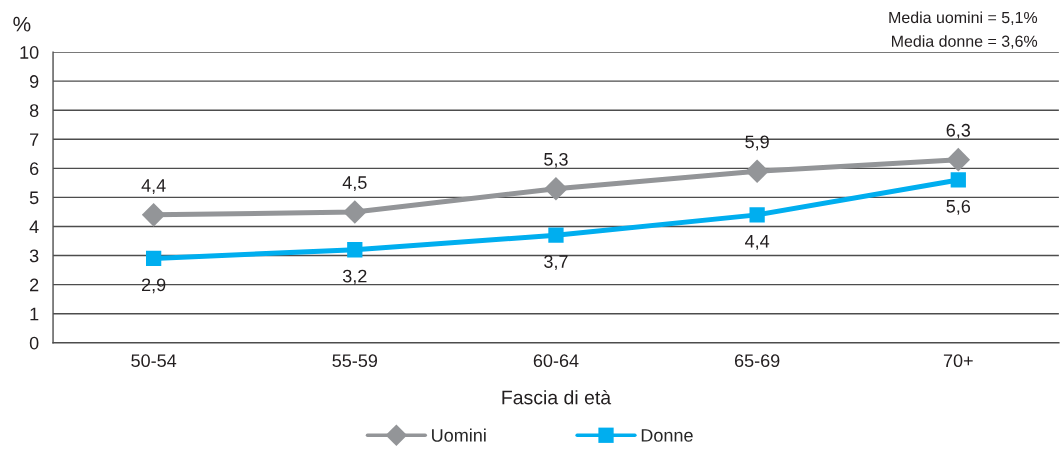  Describe the element at coordinates (34, 285) in the screenshot. I see `y-tick-label: 2` at that location.